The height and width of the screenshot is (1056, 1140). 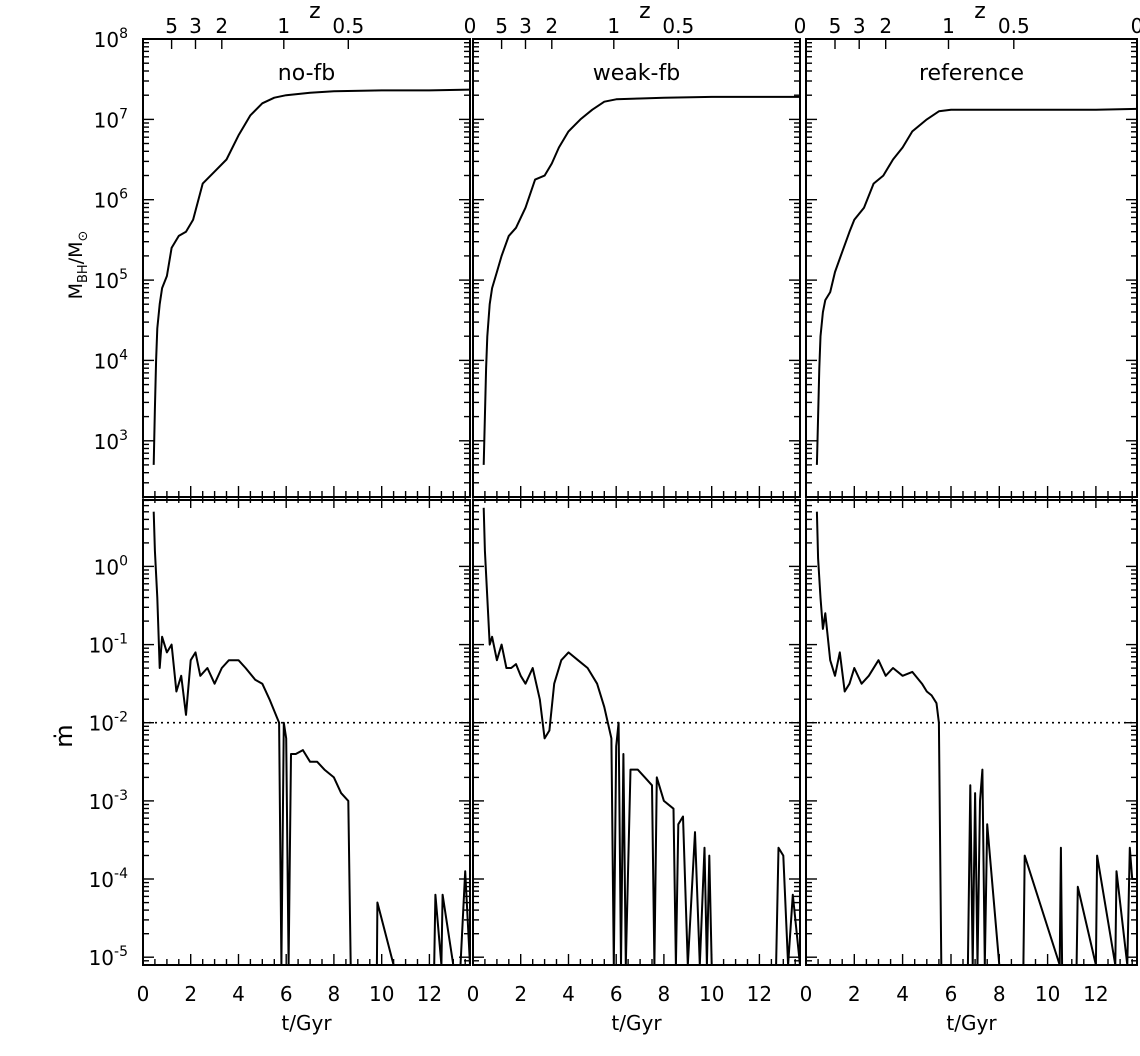 I want to click on y-tick-label: 10⁷, so click(x=111, y=119).